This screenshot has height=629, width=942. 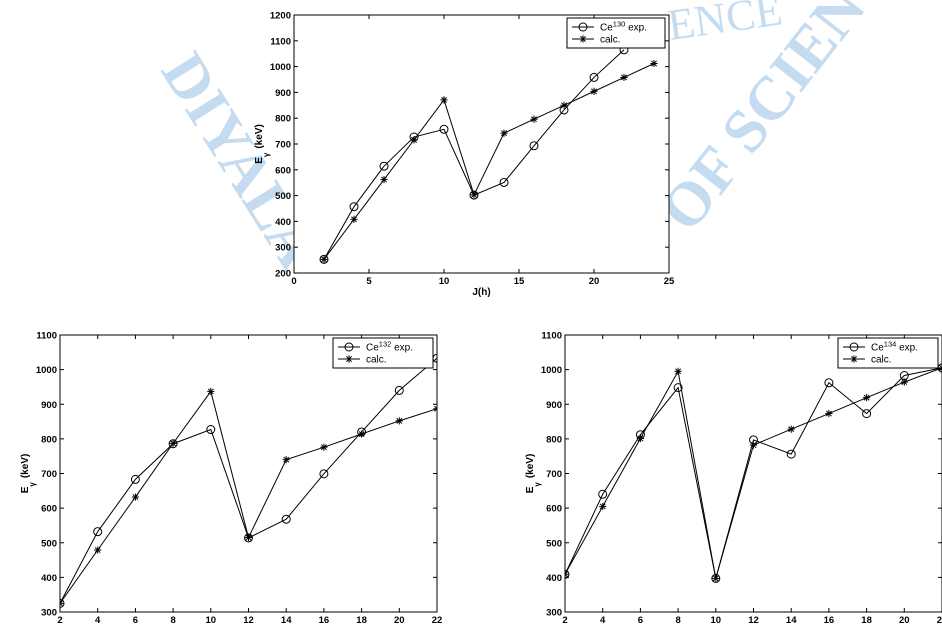 What do you see at coordinates (399, 619) in the screenshot?
I see `x-tick-label: 20` at bounding box center [399, 619].